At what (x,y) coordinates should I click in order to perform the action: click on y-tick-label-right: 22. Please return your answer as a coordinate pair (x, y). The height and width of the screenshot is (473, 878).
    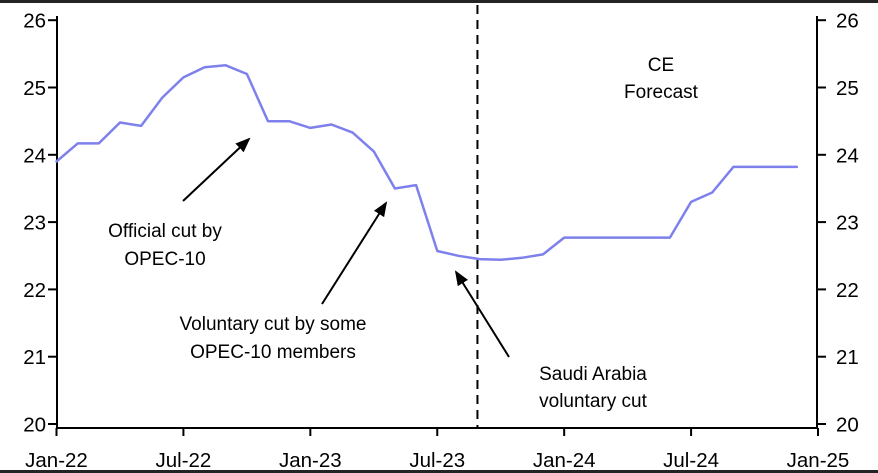
    Looking at the image, I should click on (847, 290).